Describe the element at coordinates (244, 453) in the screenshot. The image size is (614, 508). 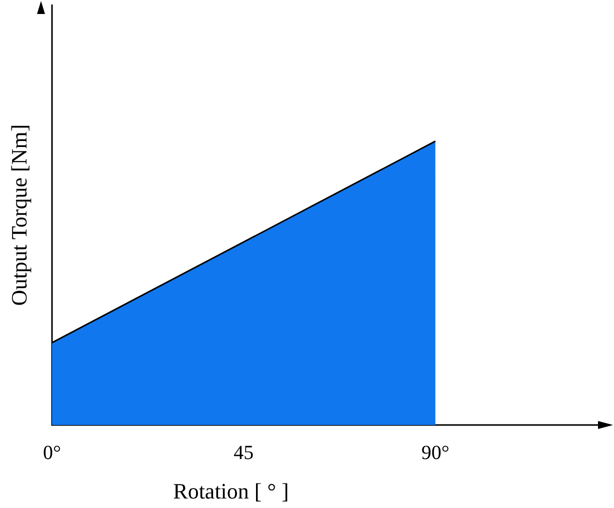
I see `x-tick-label: 45` at that location.